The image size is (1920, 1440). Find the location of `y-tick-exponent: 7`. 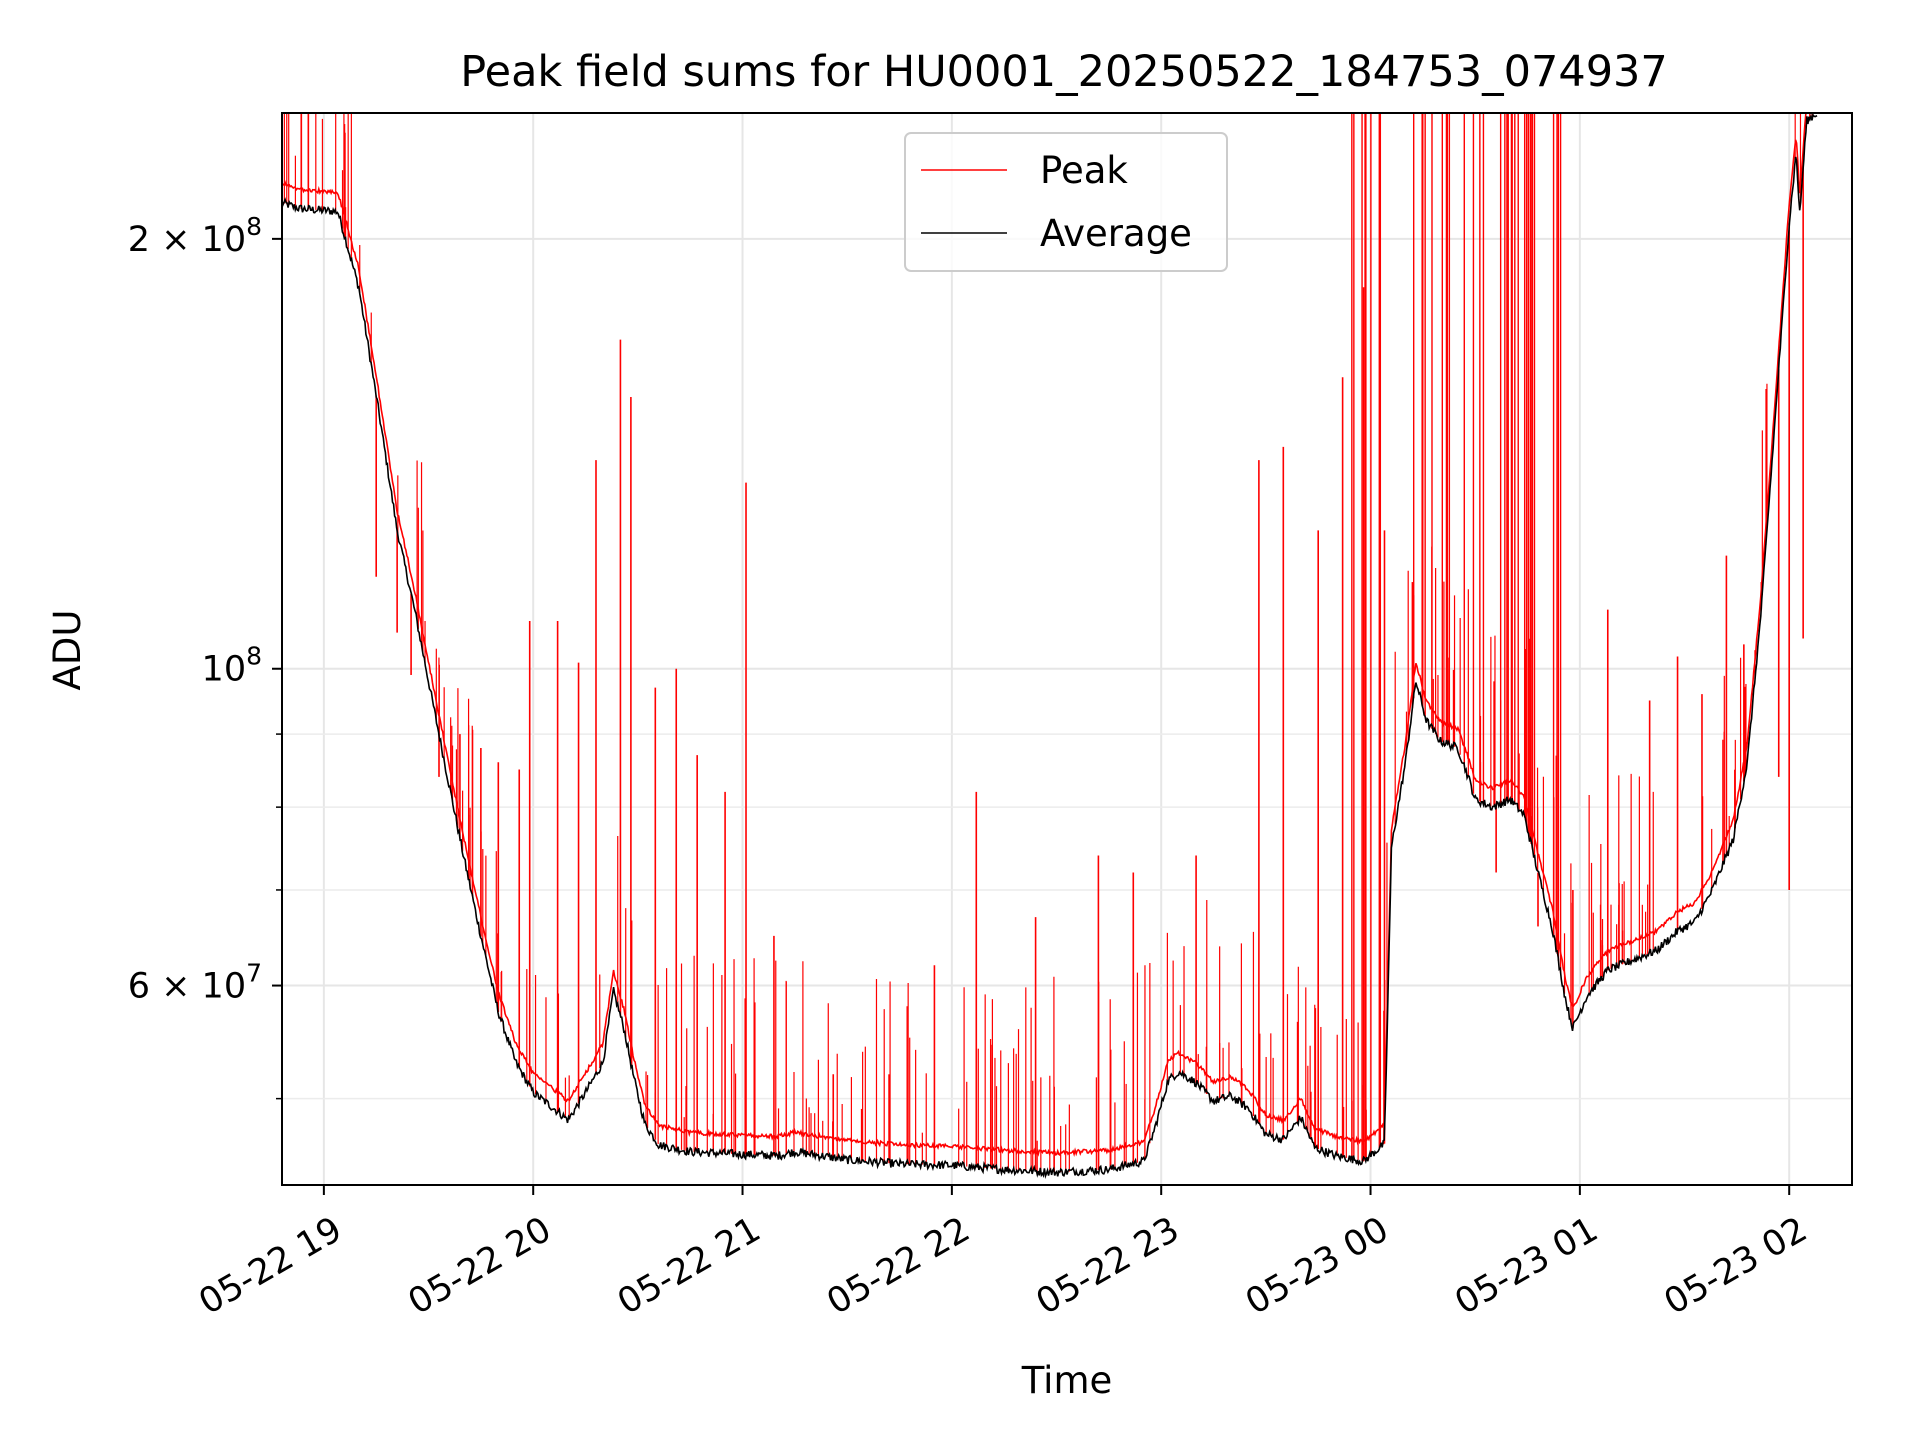

y-tick-exponent: 7 is located at coordinates (254, 973).